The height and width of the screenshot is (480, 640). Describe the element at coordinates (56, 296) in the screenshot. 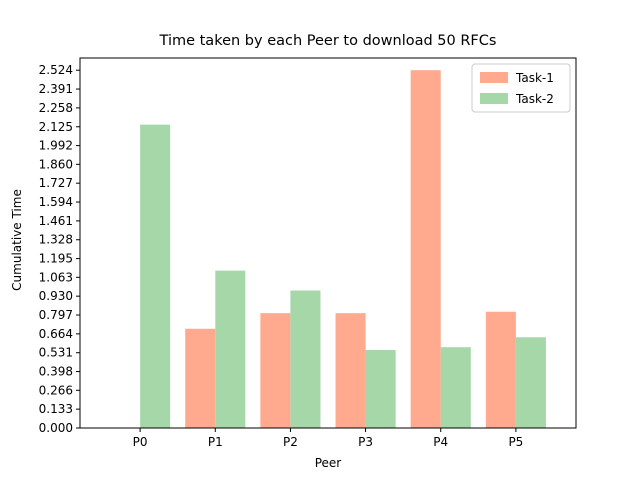

I see `y-tick-label: 0.930` at that location.